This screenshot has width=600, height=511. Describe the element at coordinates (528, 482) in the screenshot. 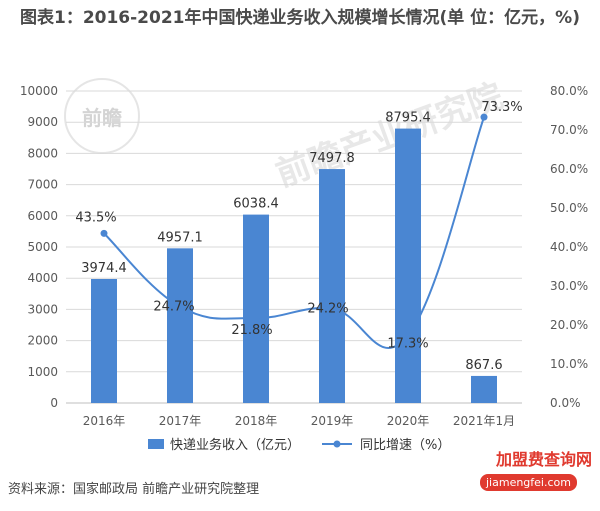

I see `watermark-url: jiamengfei.com` at that location.